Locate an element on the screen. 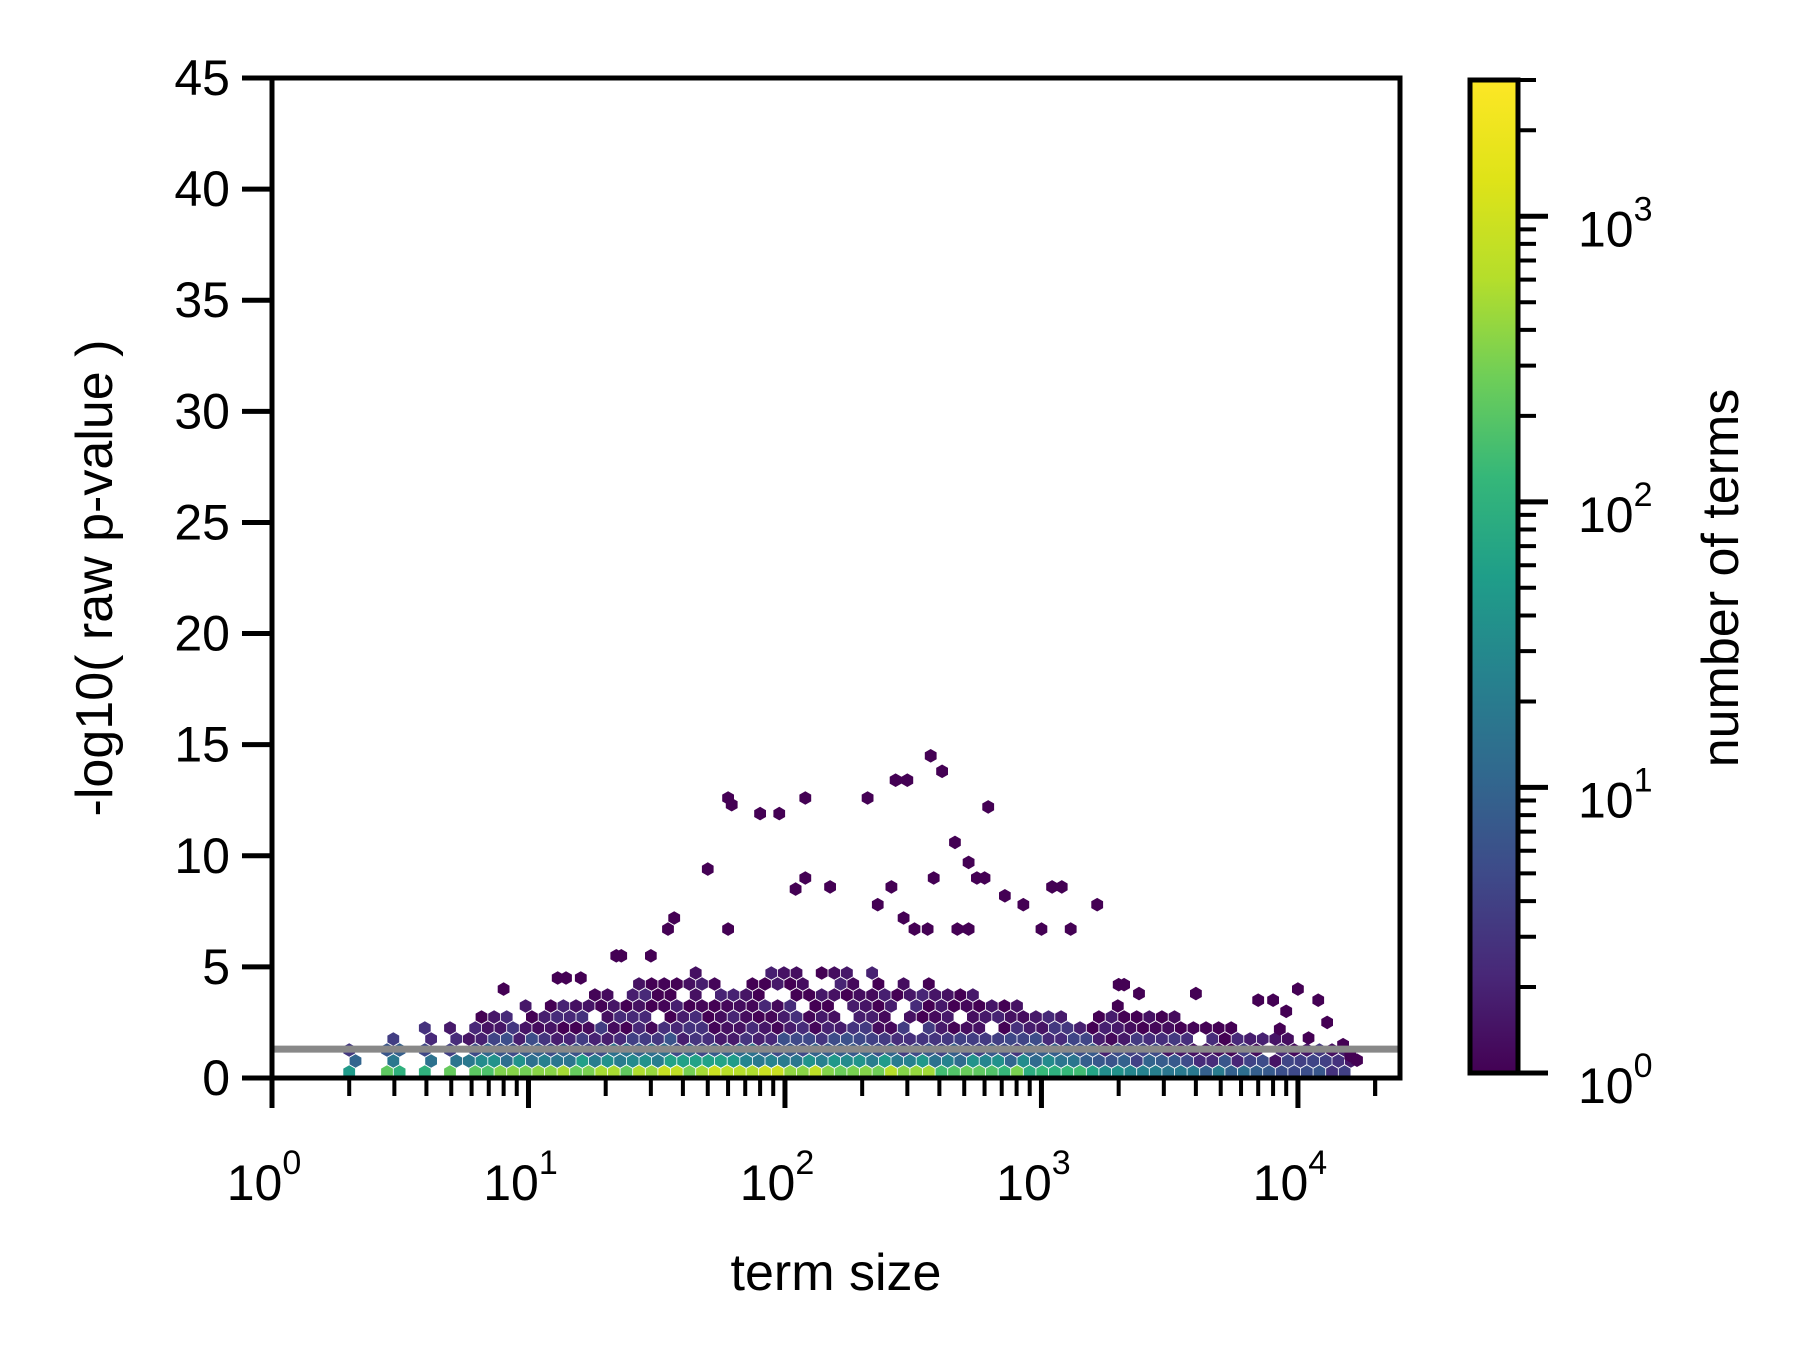  colorbar-ticks: 100 101 102 103 is located at coordinates (1585, 596).